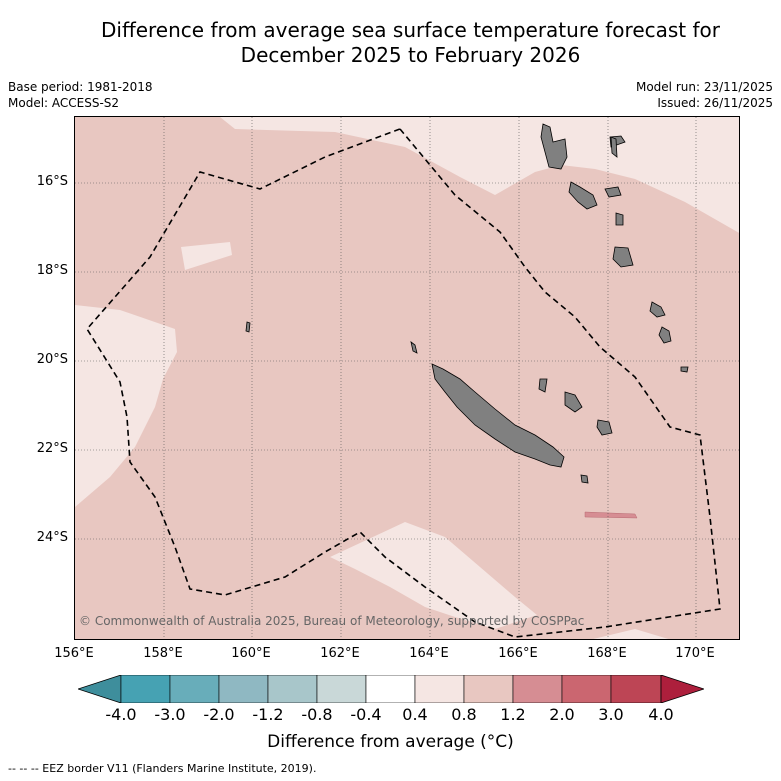  Describe the element at coordinates (631, 634) in the screenshot. I see `anomaly-light-southeast` at that location.